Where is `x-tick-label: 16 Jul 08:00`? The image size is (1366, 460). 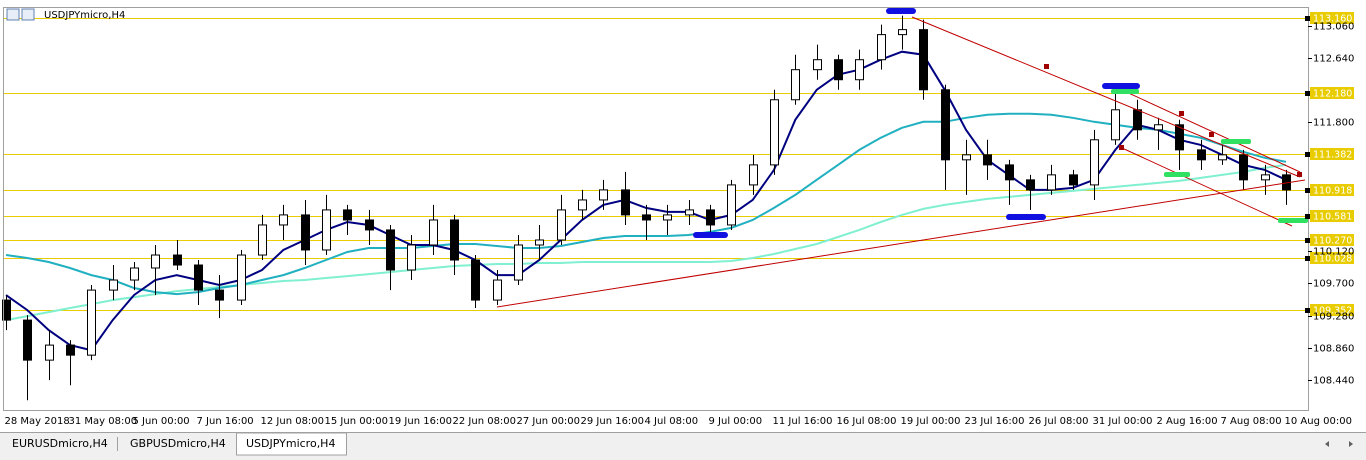 x-tick-label: 16 Jul 08:00 is located at coordinates (867, 421).